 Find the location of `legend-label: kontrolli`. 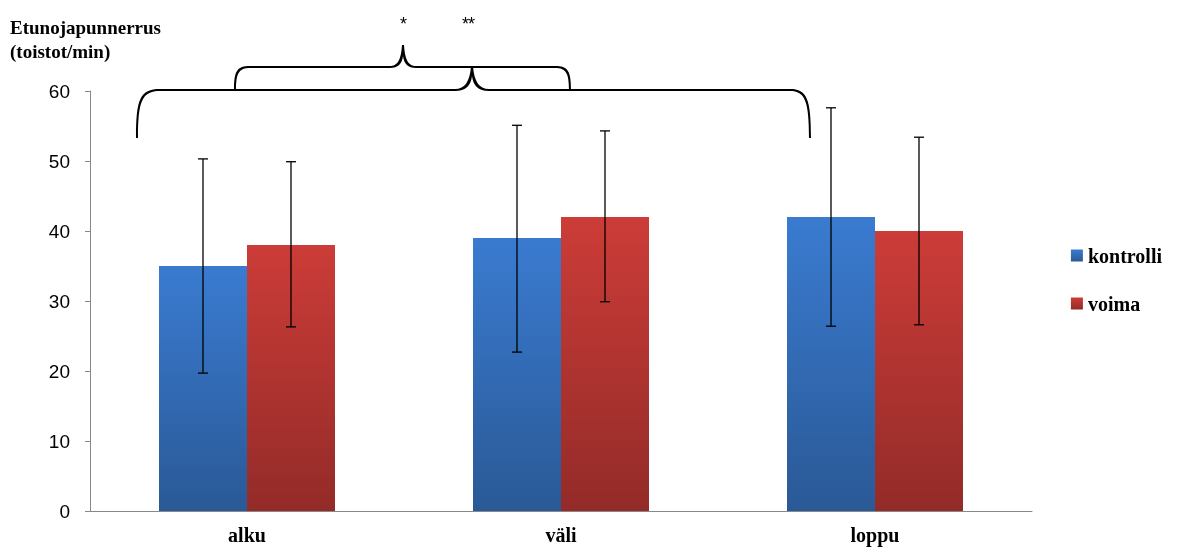

legend-label: kontrolli is located at coordinates (1125, 255).